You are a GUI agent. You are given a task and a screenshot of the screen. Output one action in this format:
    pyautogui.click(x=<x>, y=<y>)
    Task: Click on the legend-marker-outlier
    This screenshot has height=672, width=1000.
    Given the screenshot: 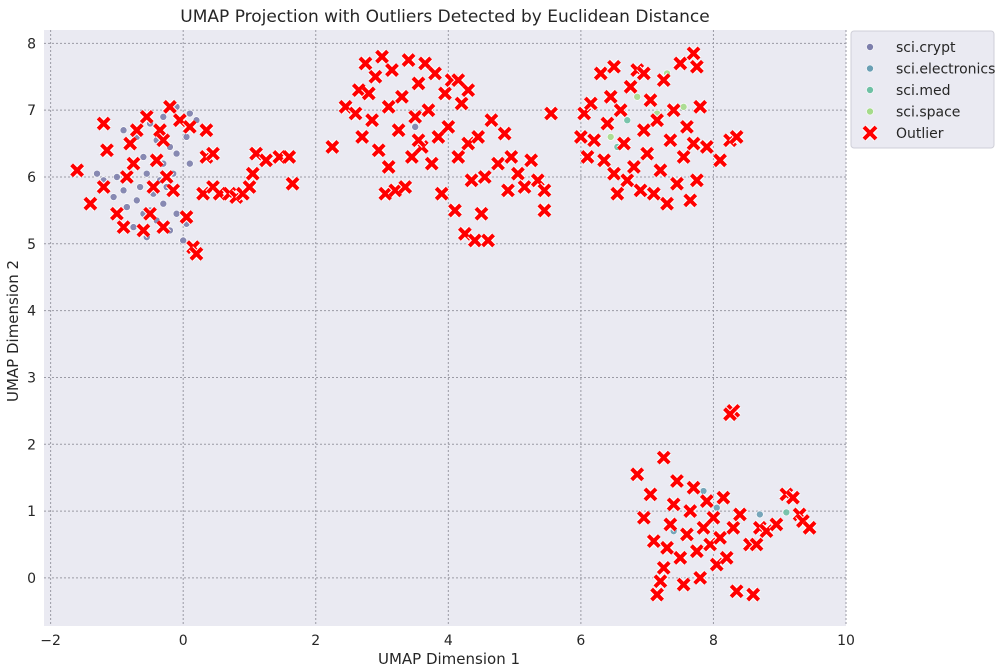 What is the action you would take?
    pyautogui.click(x=870, y=133)
    